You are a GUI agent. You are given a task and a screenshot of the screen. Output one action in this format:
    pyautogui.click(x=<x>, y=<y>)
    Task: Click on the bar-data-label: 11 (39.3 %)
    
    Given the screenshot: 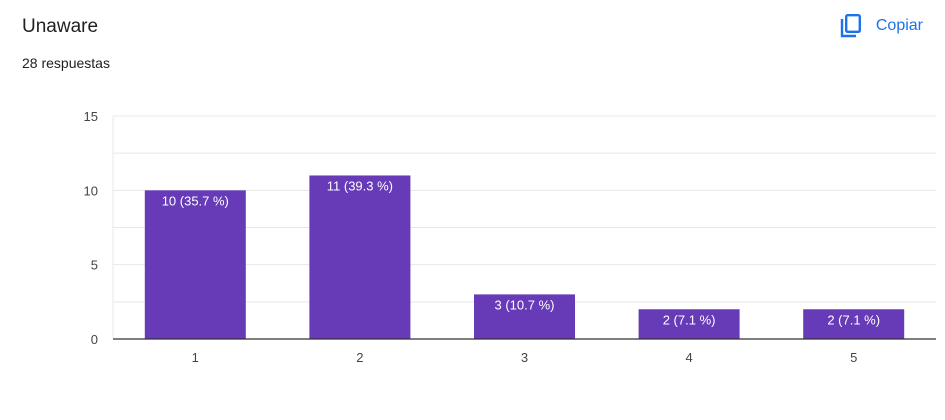 What is the action you would take?
    pyautogui.click(x=360, y=185)
    